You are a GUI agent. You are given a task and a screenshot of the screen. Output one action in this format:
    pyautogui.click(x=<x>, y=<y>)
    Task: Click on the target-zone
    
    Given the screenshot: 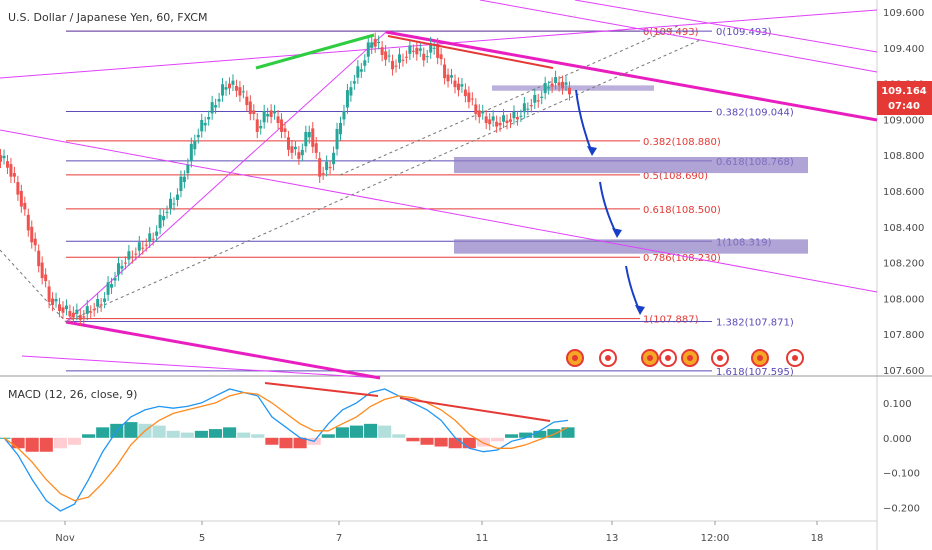 What is the action you would take?
    pyautogui.click(x=631, y=165)
    